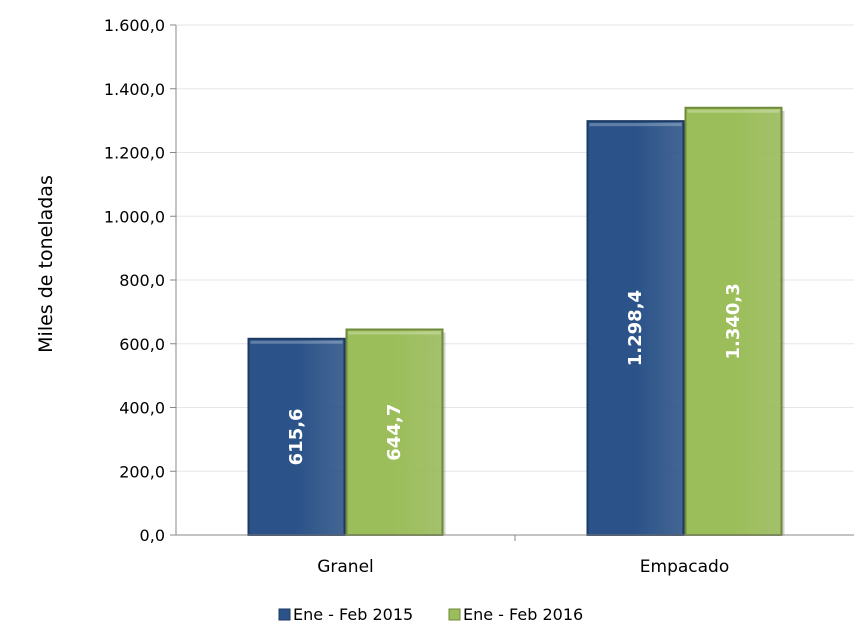 The image size is (854, 639). What do you see at coordinates (353, 614) in the screenshot?
I see `legend-label: Ene - Feb 2015` at bounding box center [353, 614].